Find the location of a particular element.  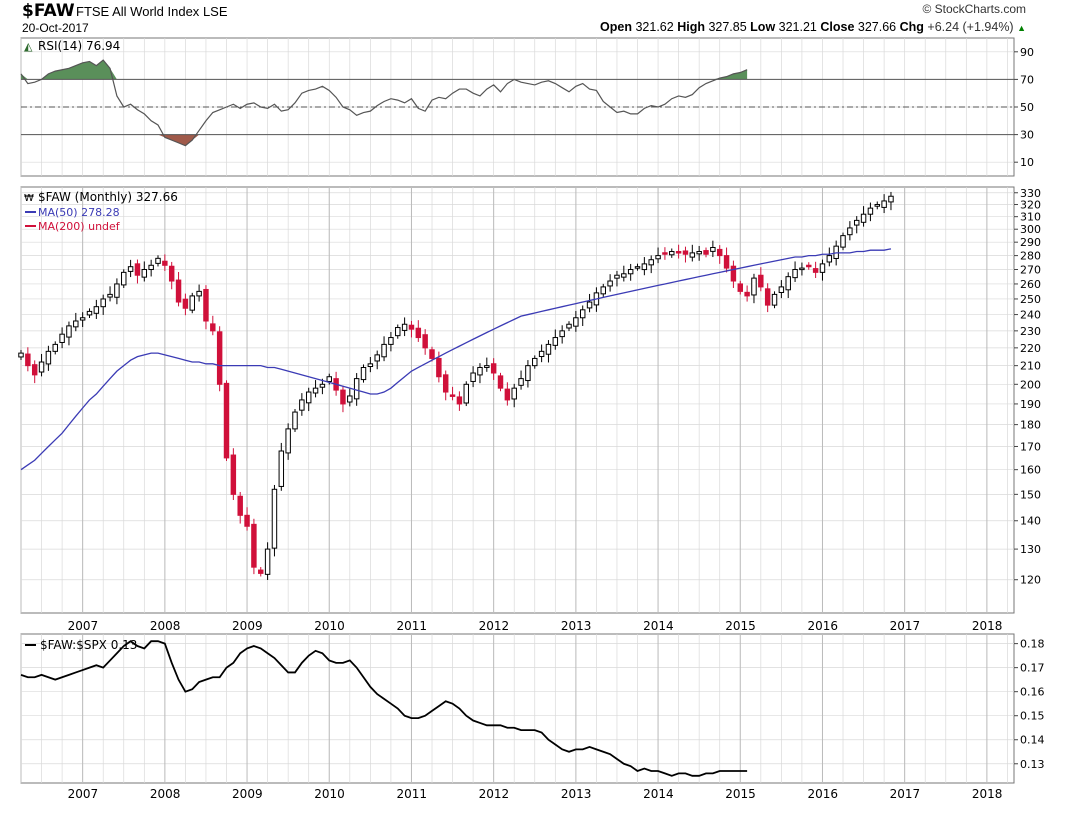

rsi-overbought-fill is located at coordinates (384, 70).